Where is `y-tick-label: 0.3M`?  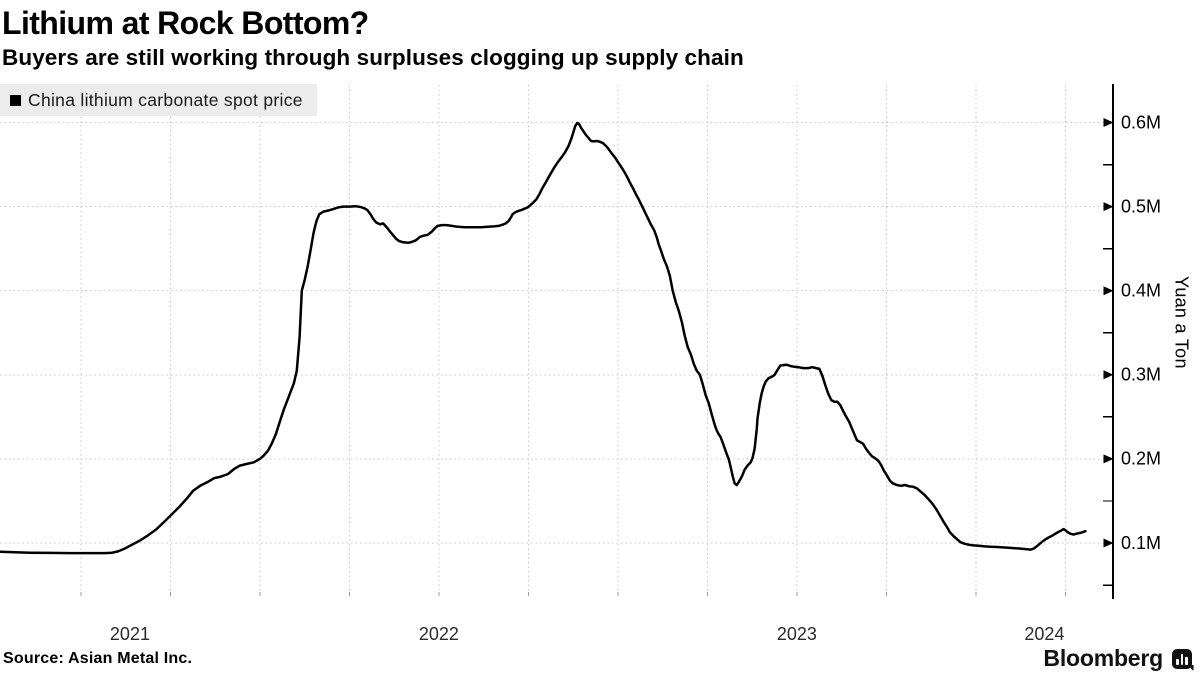 y-tick-label: 0.3M is located at coordinates (1141, 375).